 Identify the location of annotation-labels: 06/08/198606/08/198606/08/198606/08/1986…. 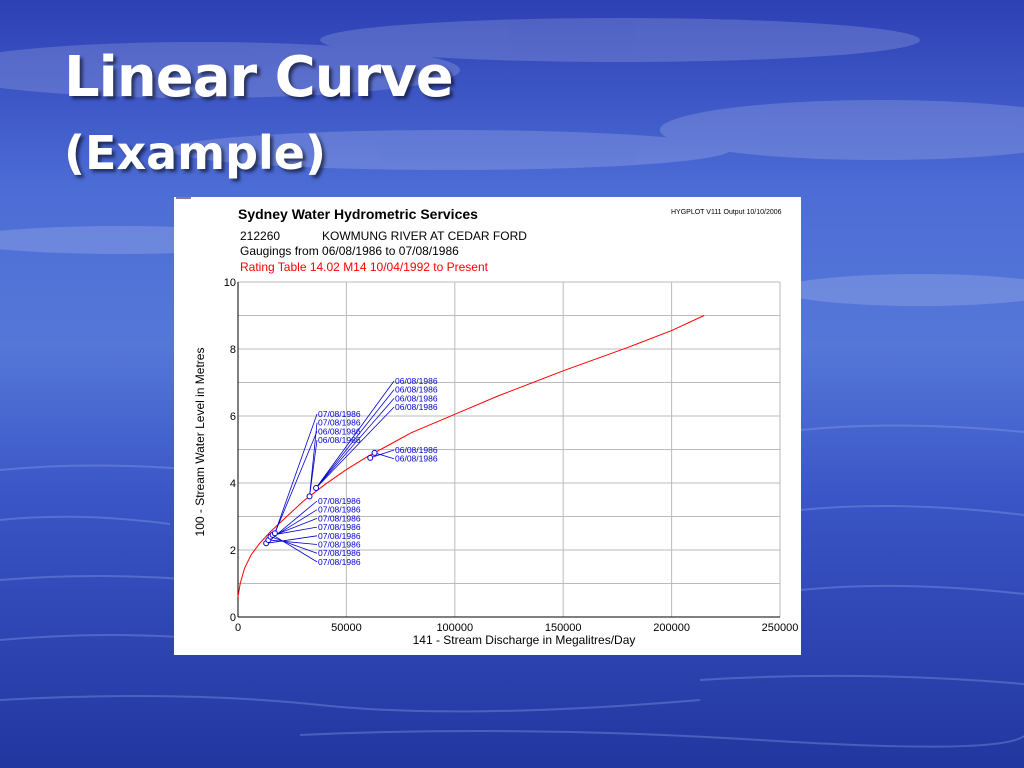
(378, 471).